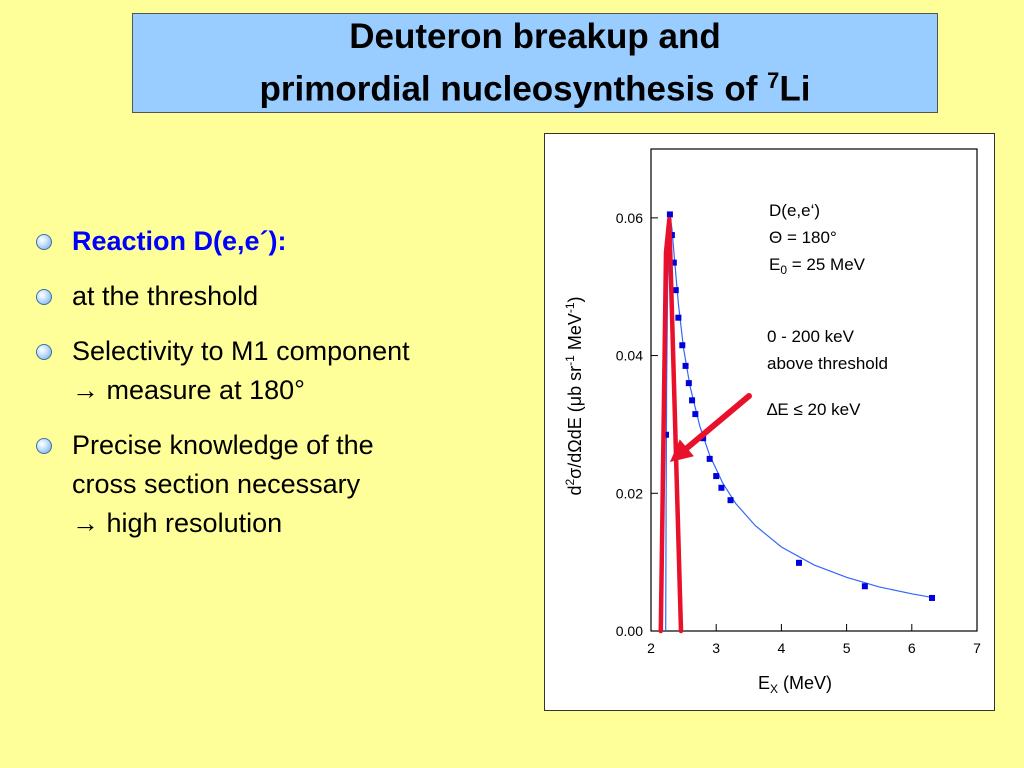  Describe the element at coordinates (629, 356) in the screenshot. I see `y-tick-label: 0.04` at that location.